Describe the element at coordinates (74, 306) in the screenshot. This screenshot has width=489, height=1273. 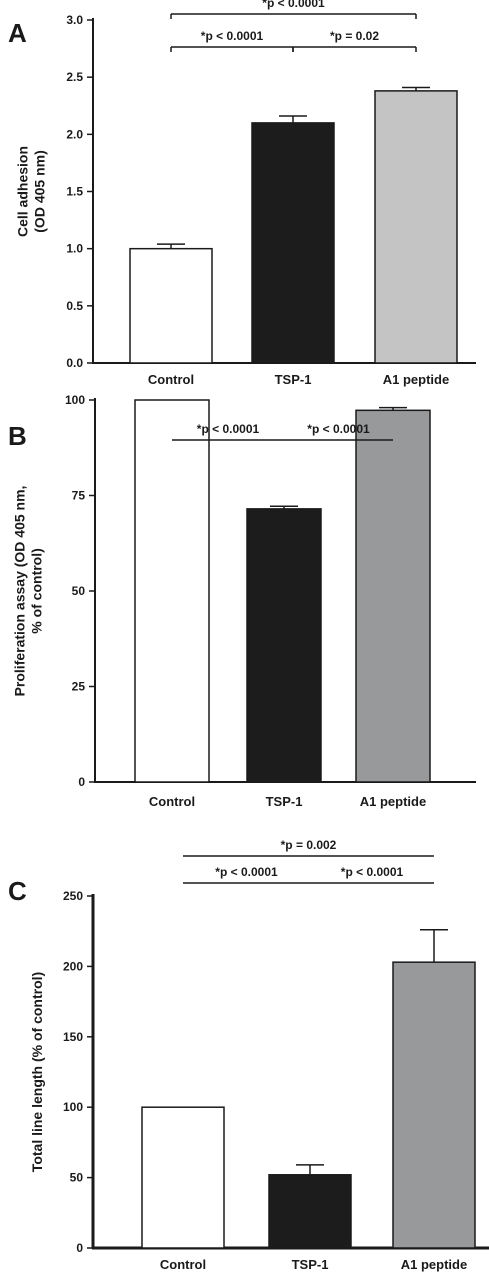
I see `y-tick-label: 0.5` at that location.